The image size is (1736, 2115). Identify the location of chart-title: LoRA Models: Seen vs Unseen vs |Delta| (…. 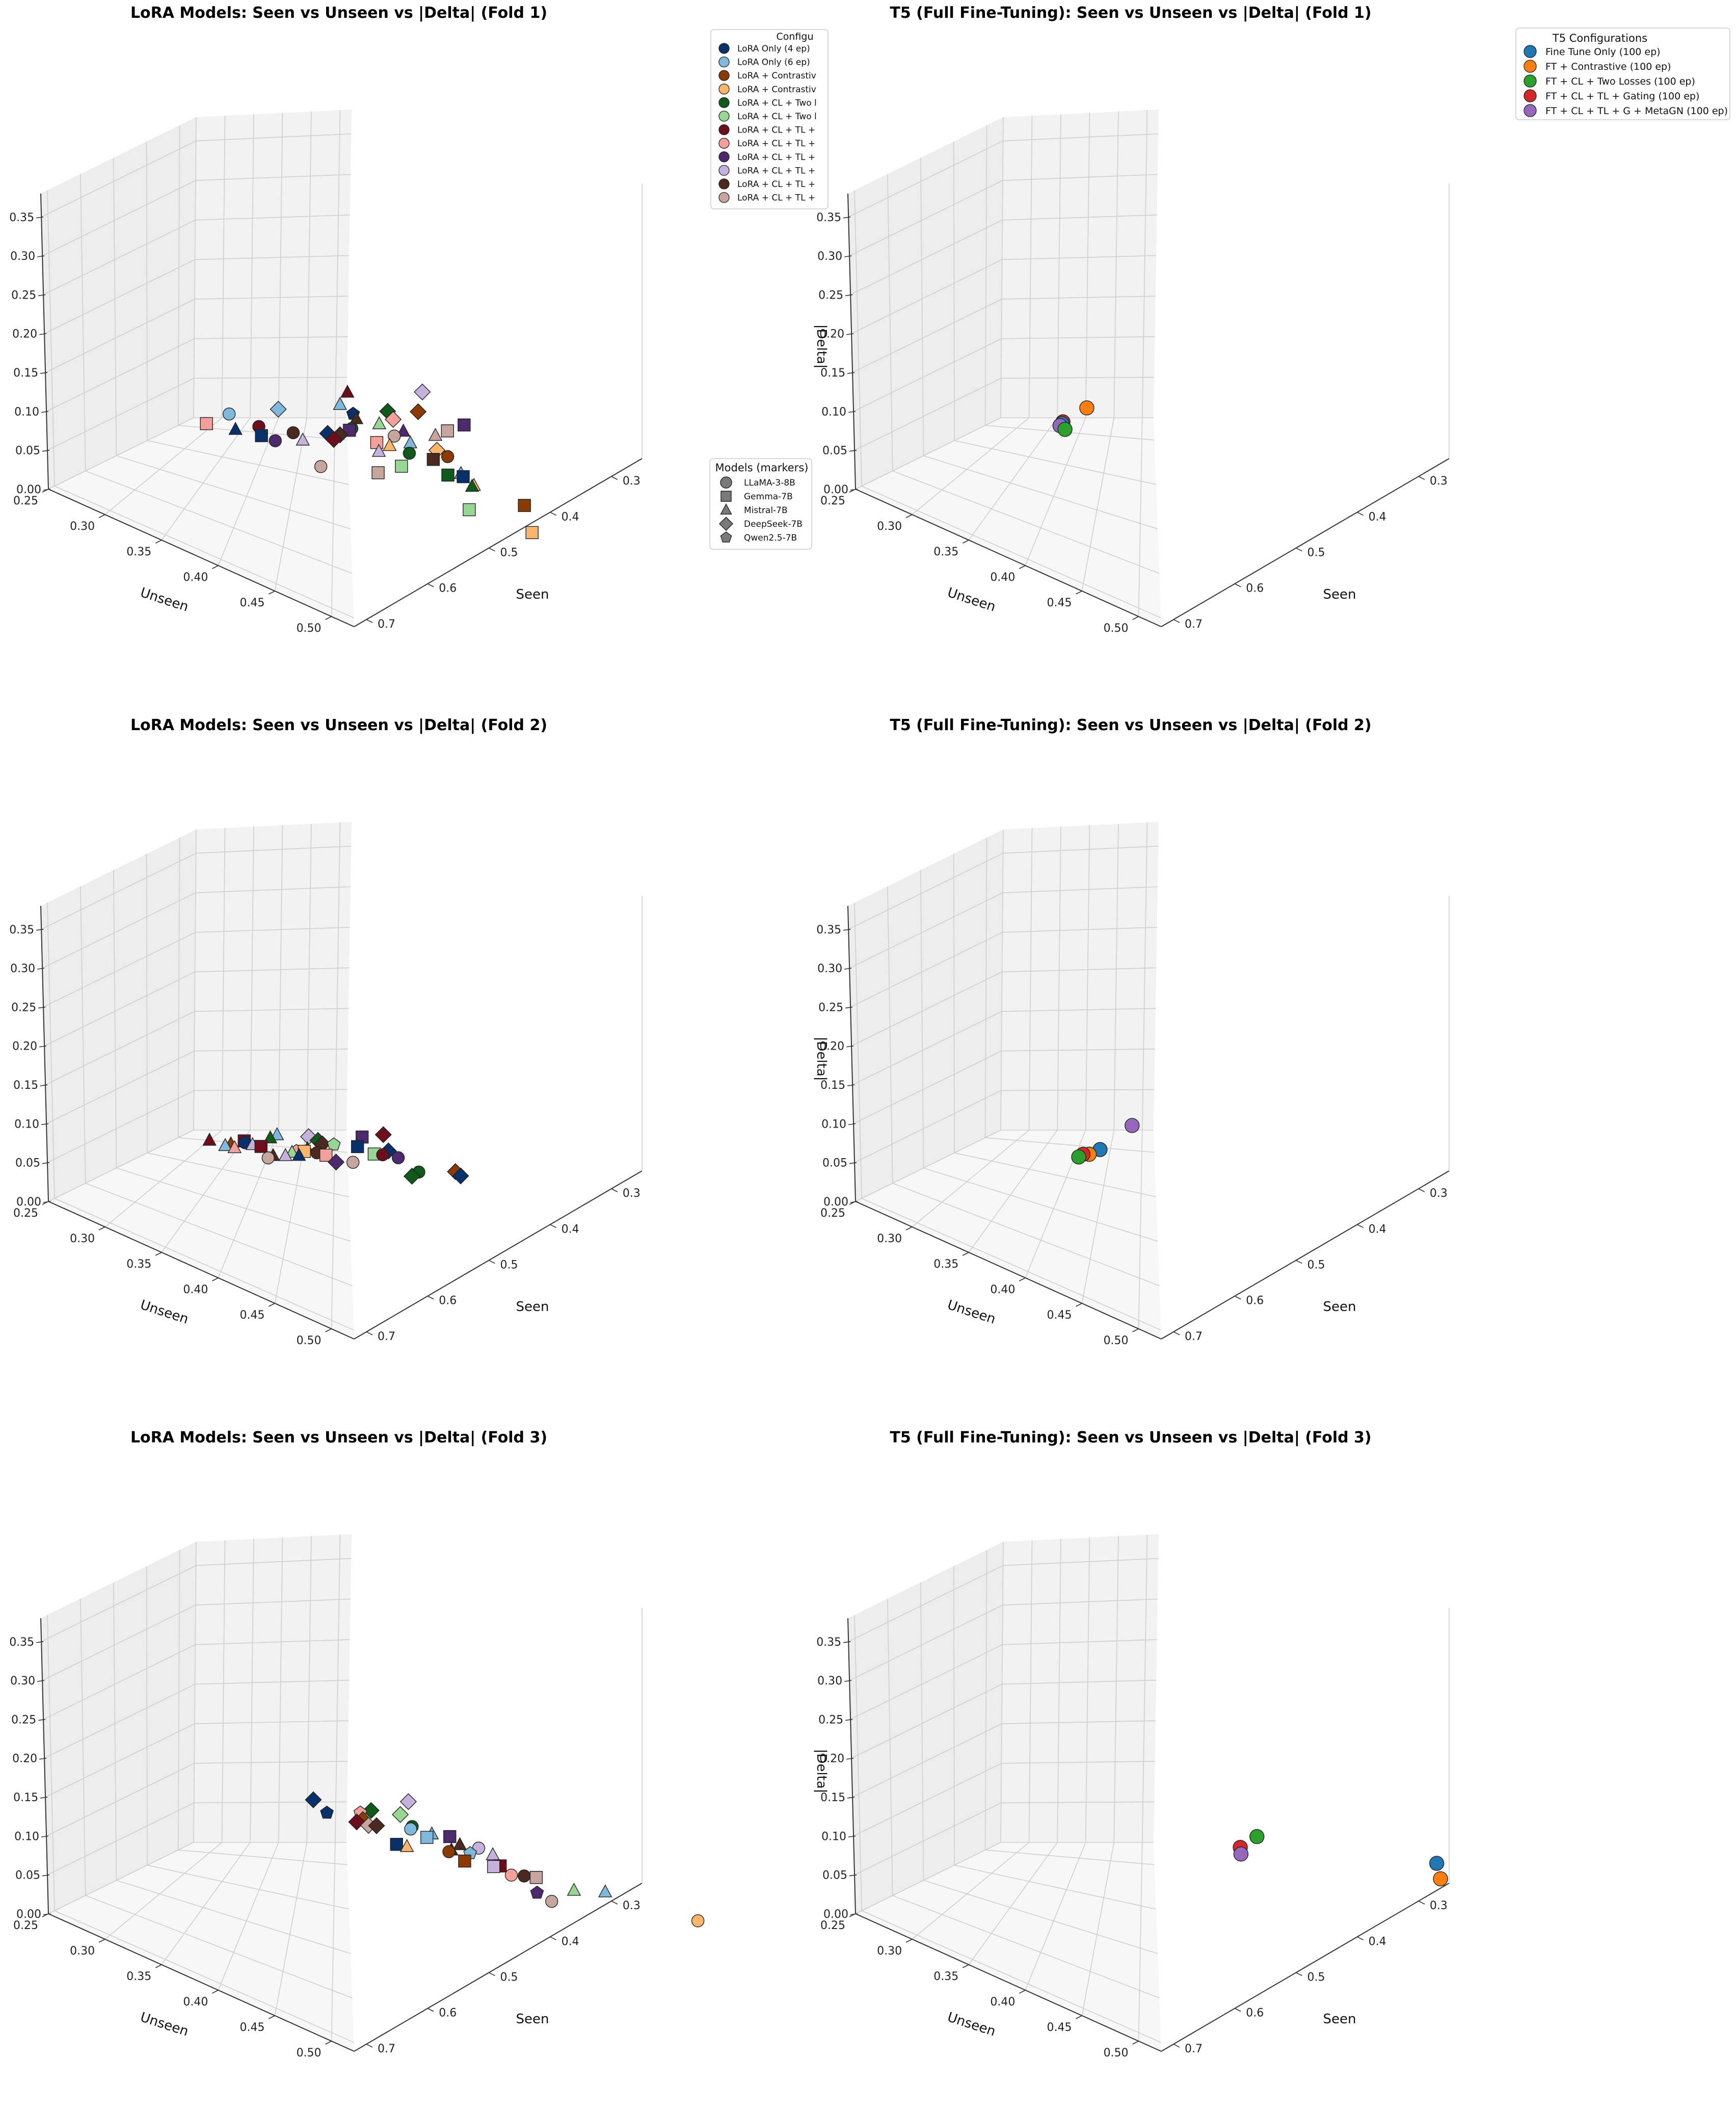
(338, 725).